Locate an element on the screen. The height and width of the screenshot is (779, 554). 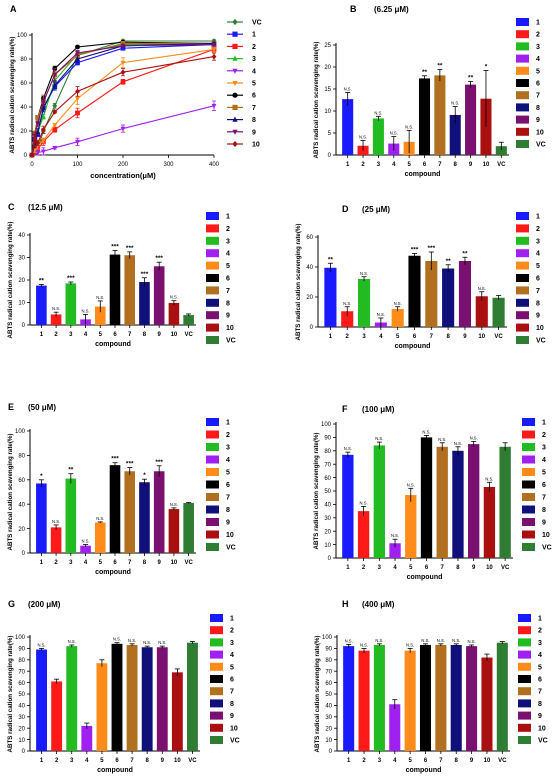
legend-marker is located at coordinates (235, 22).